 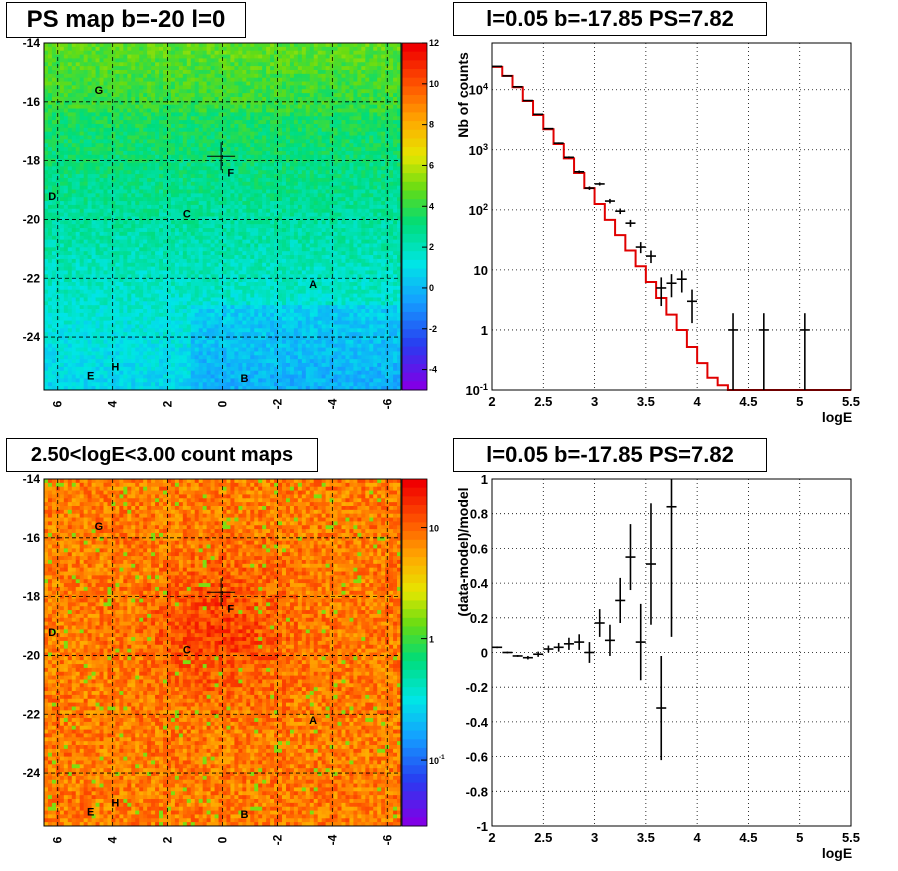 What do you see at coordinates (431, 165) in the screenshot?
I see `colorbar-tick-label: 6` at bounding box center [431, 165].